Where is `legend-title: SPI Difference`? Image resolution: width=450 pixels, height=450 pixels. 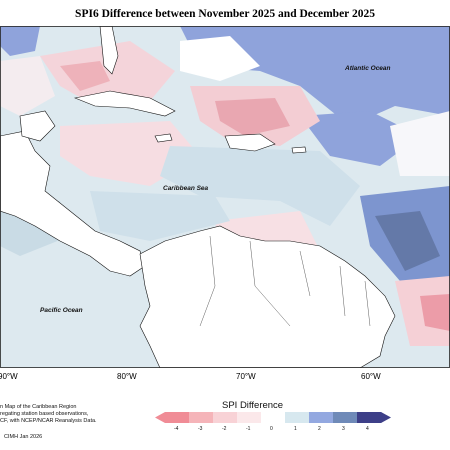 legend-title: SPI Difference is located at coordinates (253, 405).